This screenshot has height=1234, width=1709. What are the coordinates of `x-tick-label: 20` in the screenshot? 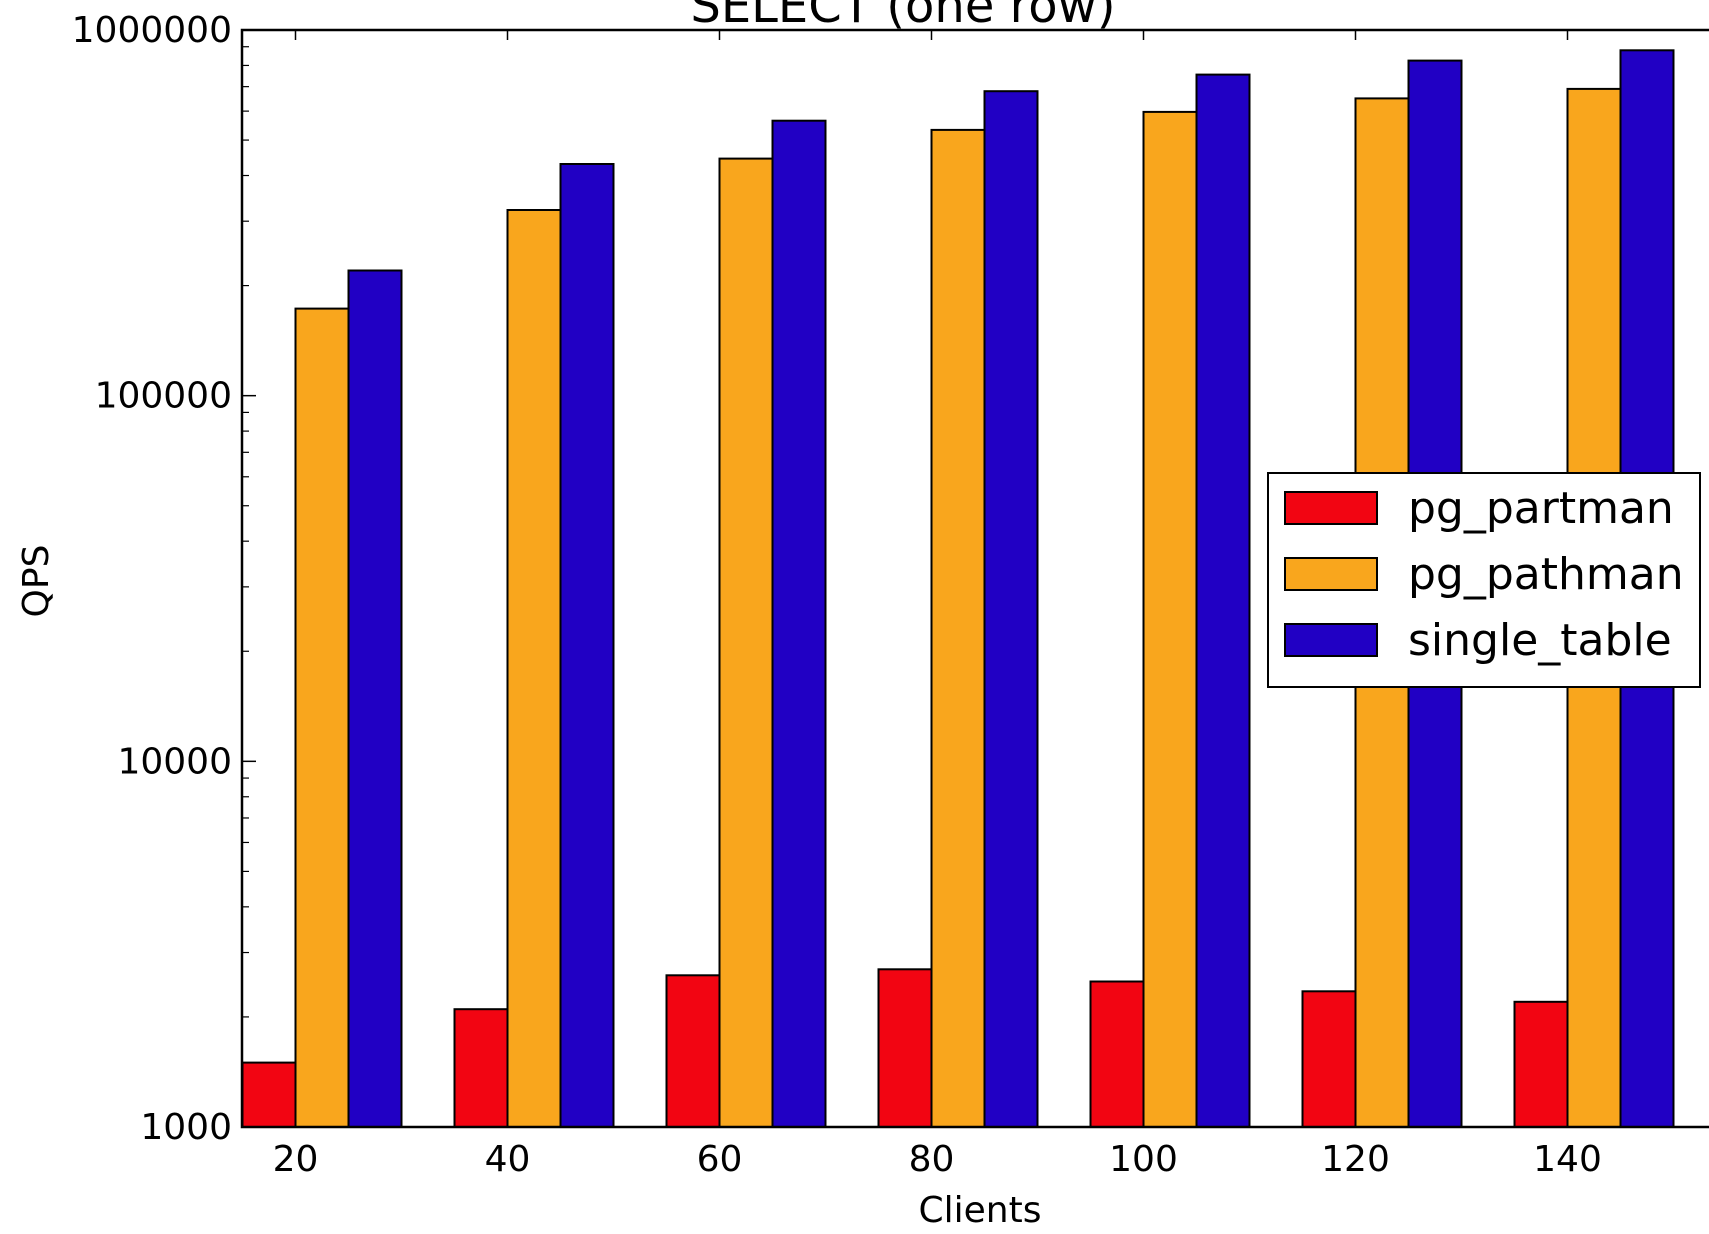 It's located at (296, 1159).